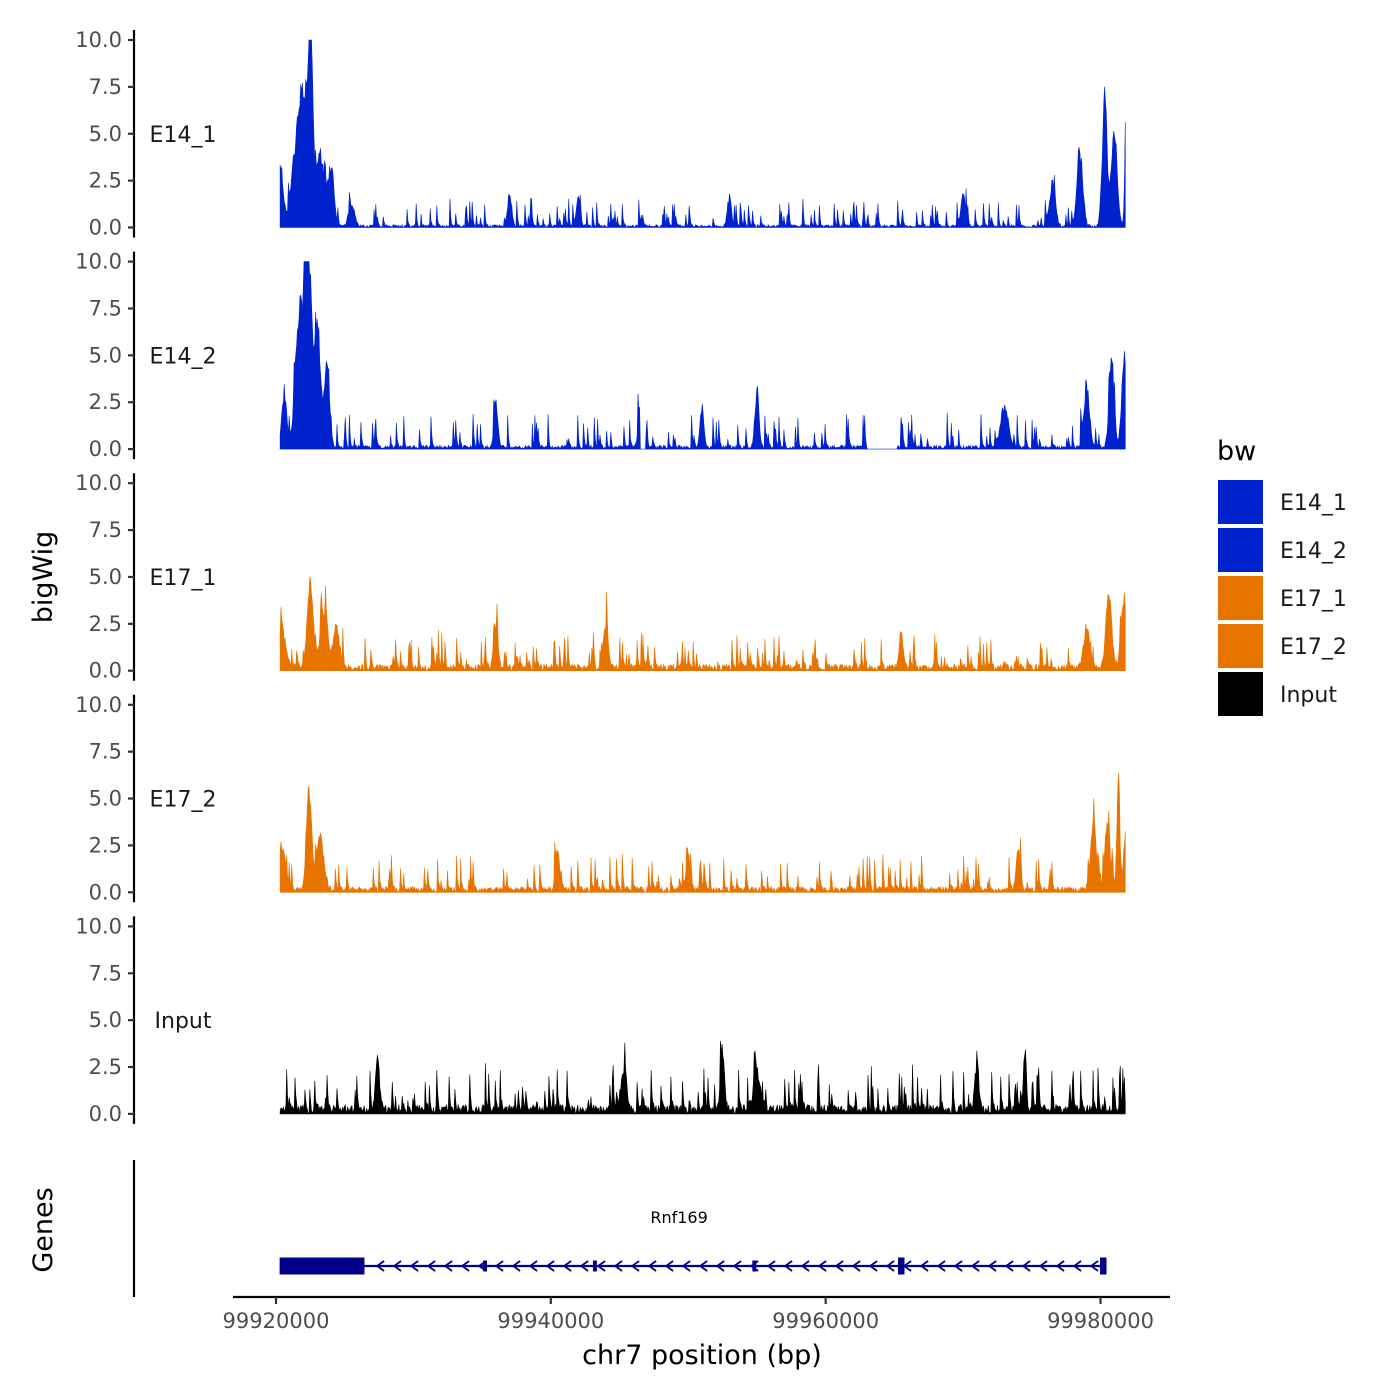  What do you see at coordinates (183, 135) in the screenshot?
I see `track-label: E14_1` at bounding box center [183, 135].